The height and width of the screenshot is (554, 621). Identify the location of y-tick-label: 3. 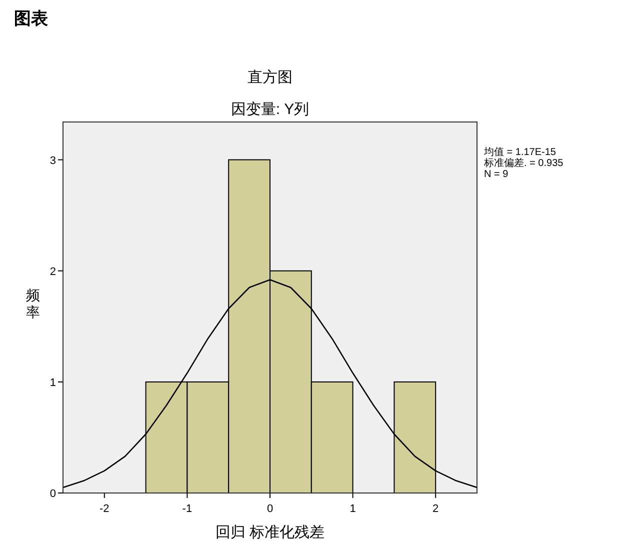
(53, 160).